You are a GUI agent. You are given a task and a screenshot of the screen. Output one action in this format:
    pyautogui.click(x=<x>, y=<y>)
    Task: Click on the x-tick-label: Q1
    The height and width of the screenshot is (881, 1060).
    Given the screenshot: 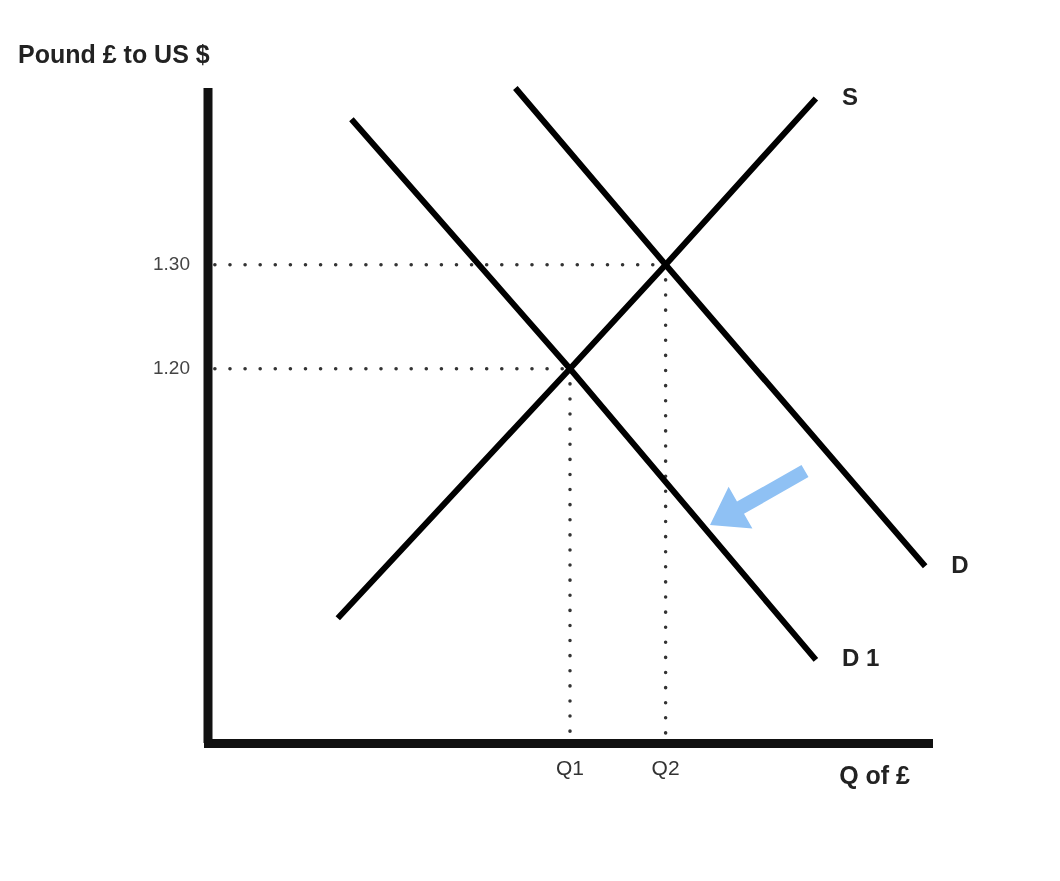 What is the action you would take?
    pyautogui.click(x=570, y=768)
    